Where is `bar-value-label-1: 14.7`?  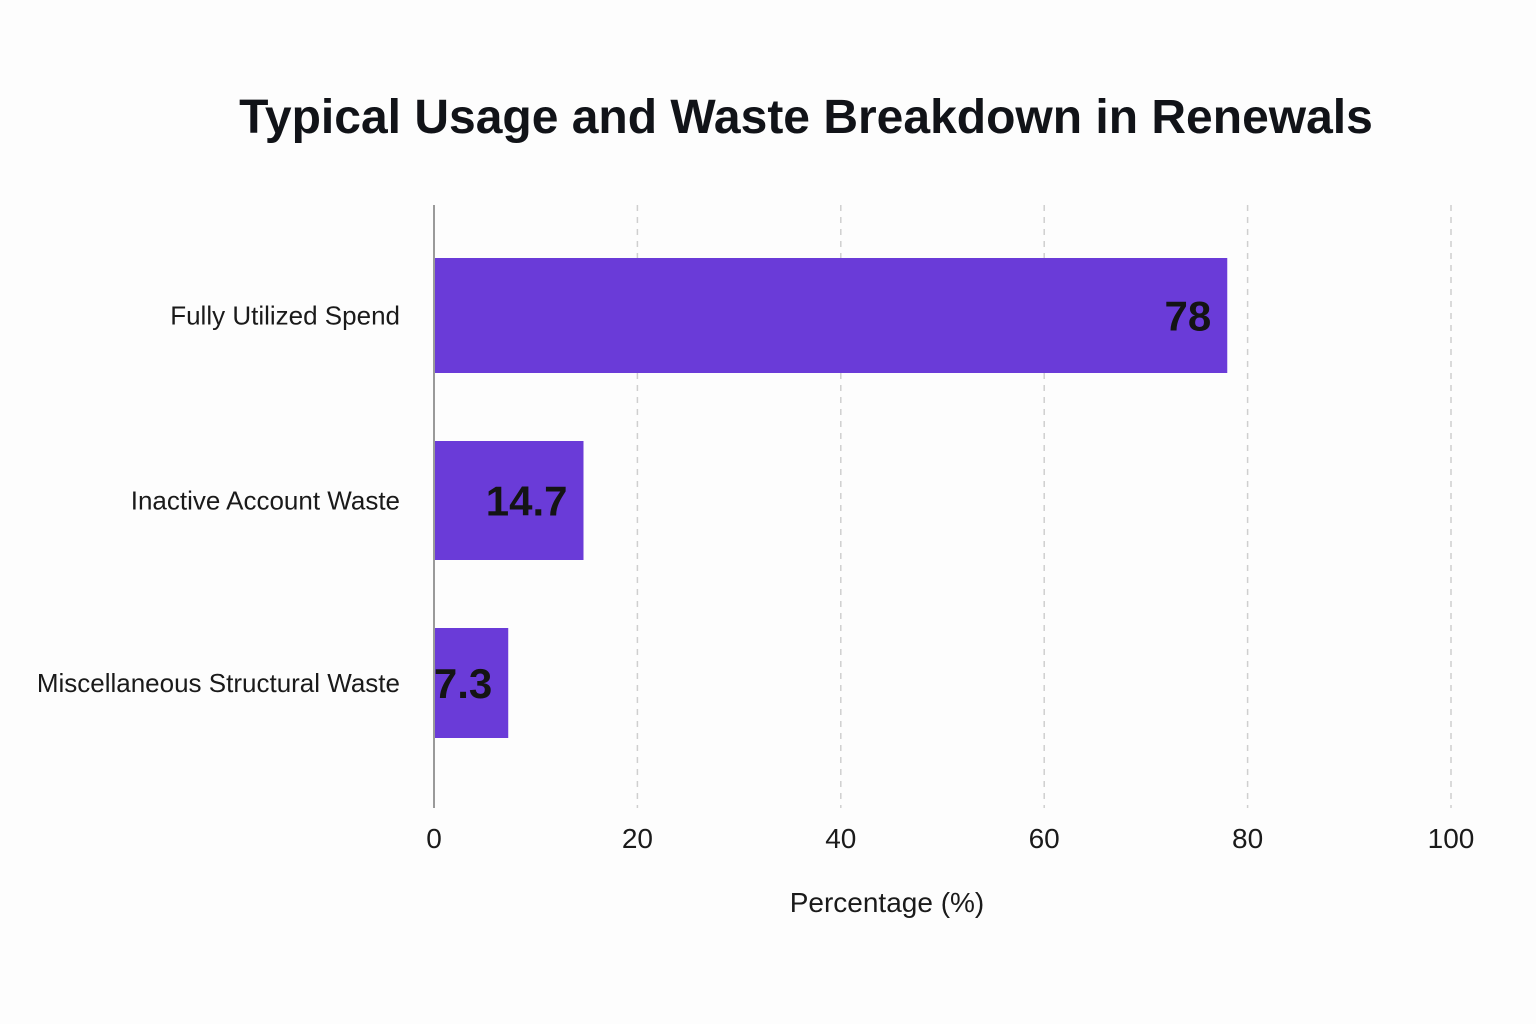
bar-value-label-1: 14.7 is located at coordinates (527, 501).